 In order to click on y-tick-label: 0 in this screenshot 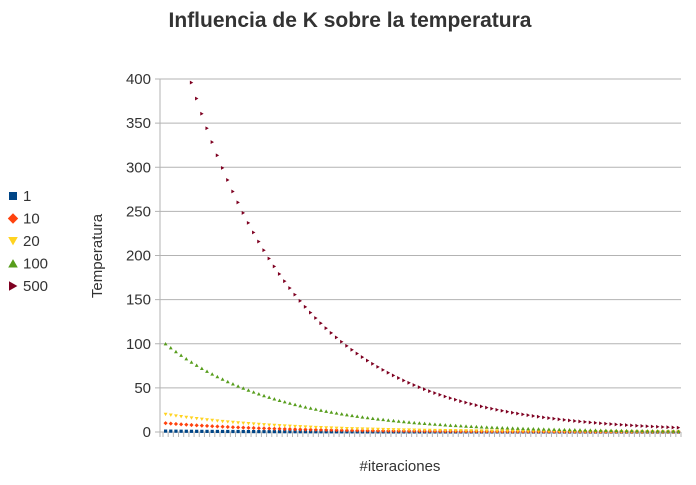, I will do `click(147, 432)`.